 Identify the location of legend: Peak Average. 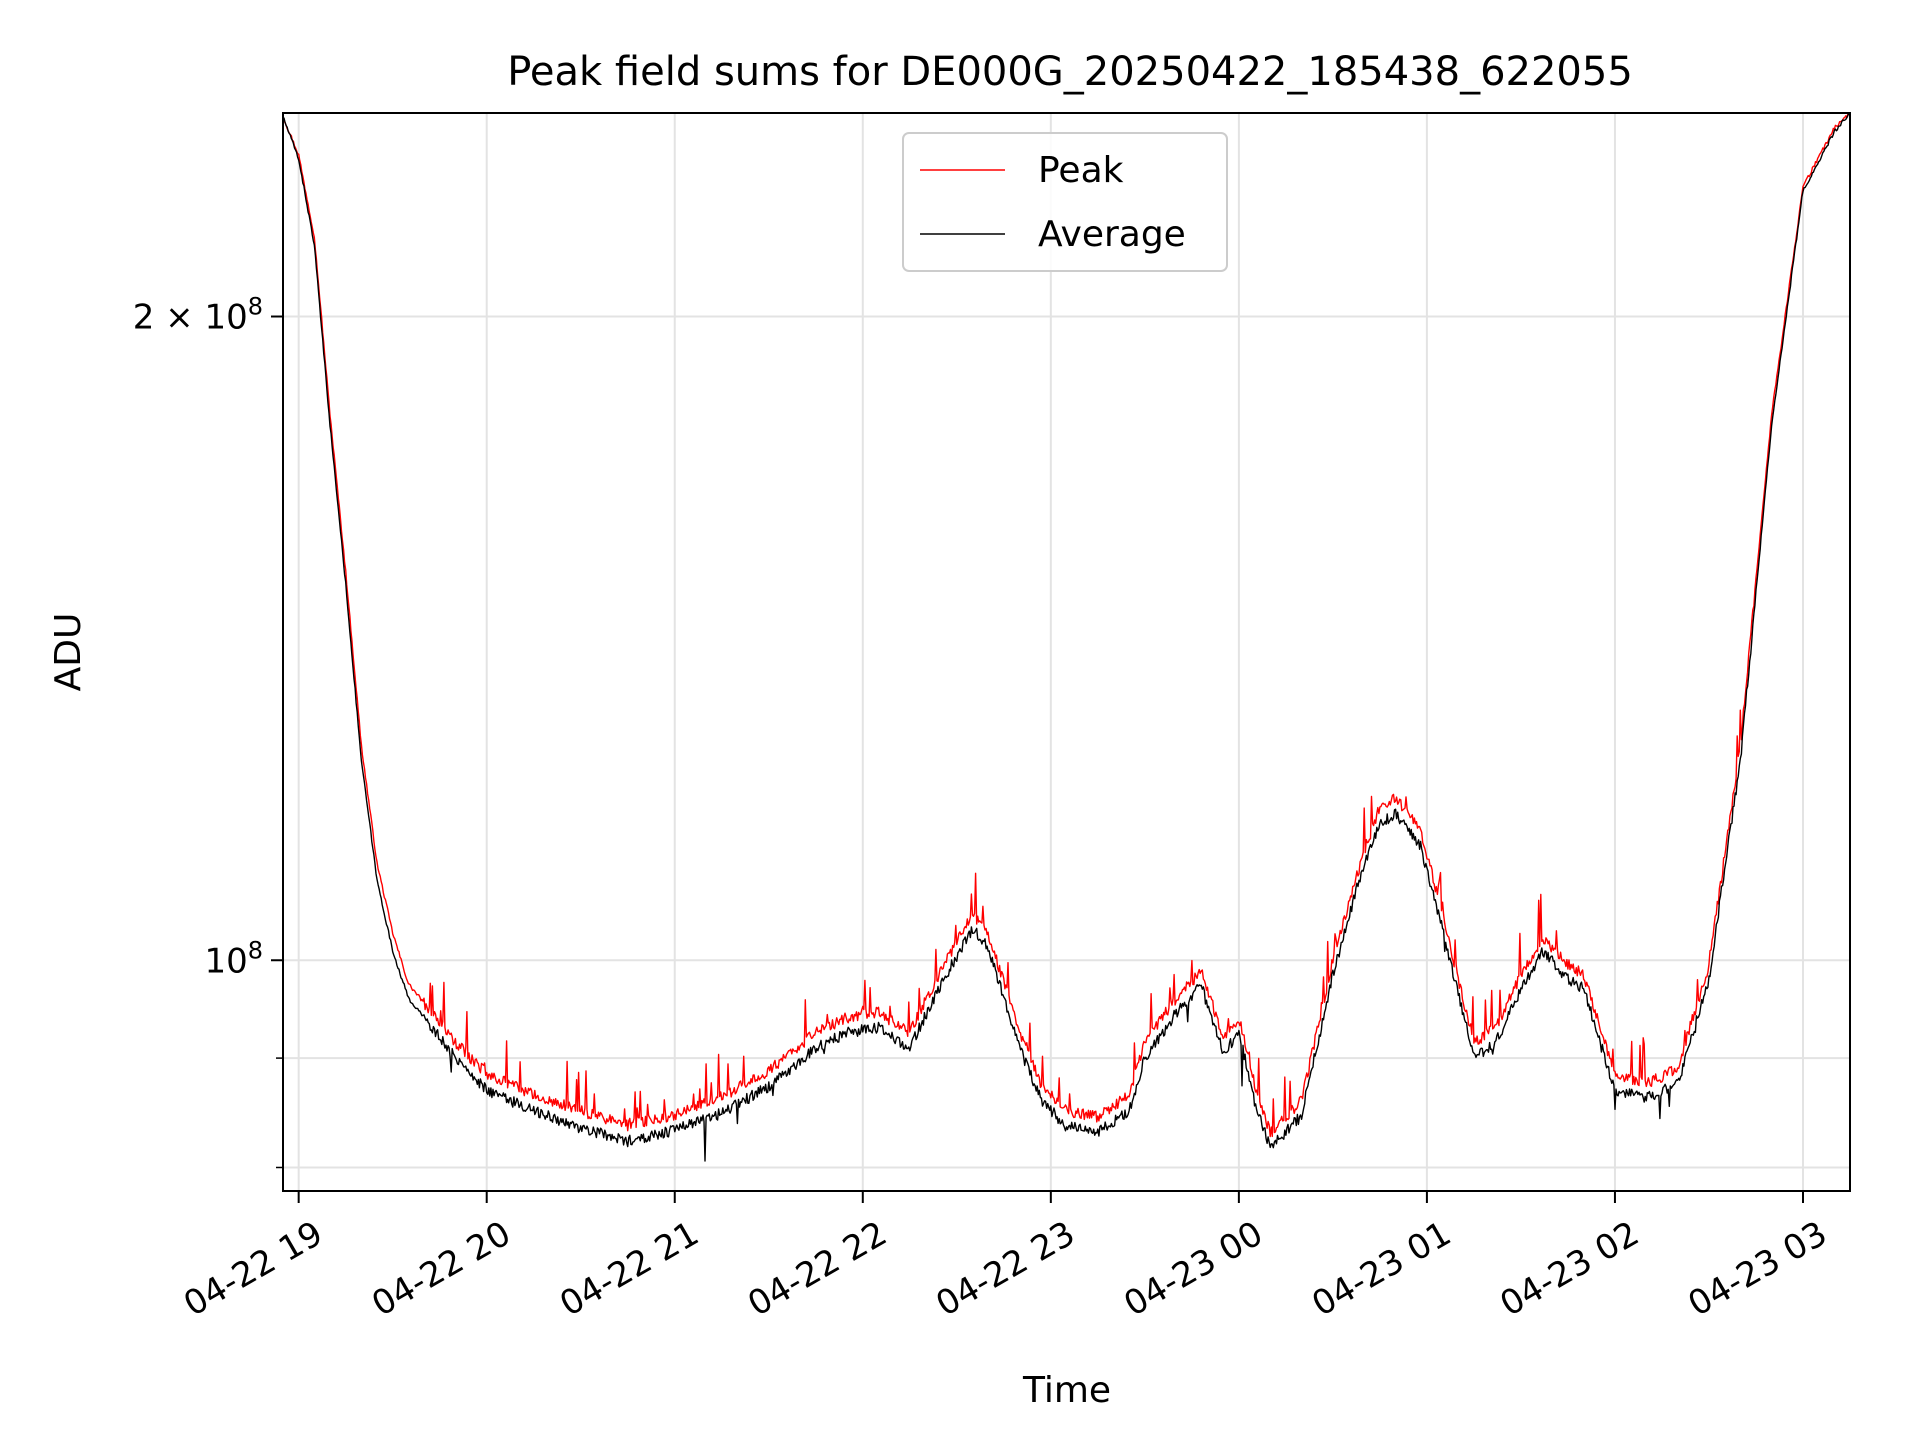
(1065, 202).